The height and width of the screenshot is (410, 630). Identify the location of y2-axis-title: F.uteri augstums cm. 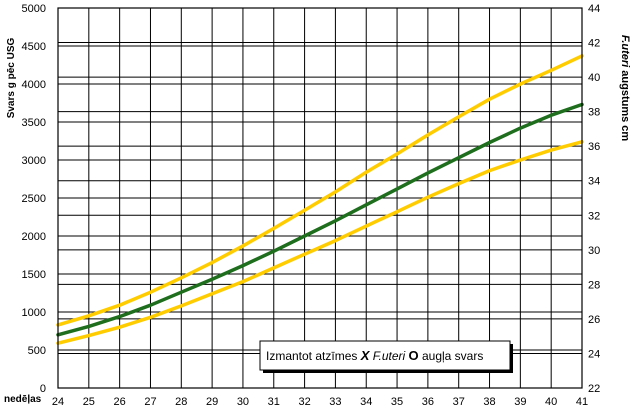
(624, 88).